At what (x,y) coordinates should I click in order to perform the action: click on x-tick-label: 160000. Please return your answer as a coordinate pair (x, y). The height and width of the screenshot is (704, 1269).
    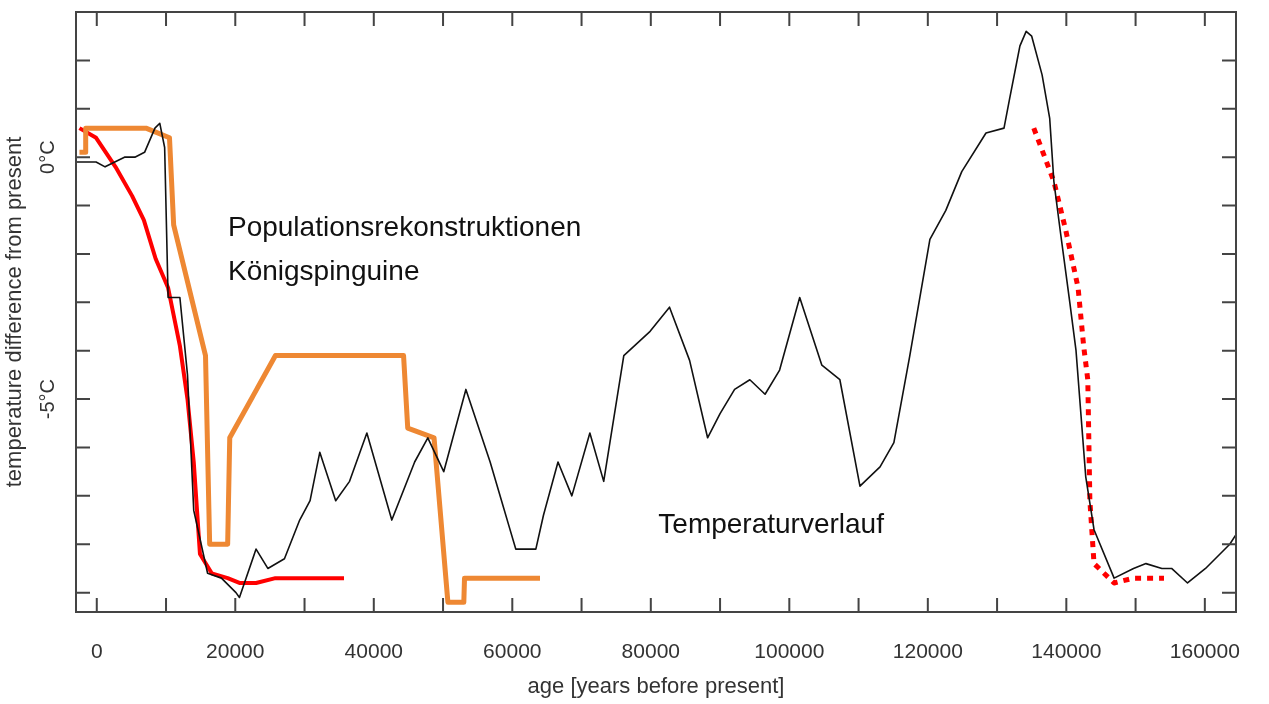
    Looking at the image, I should click on (1204, 651).